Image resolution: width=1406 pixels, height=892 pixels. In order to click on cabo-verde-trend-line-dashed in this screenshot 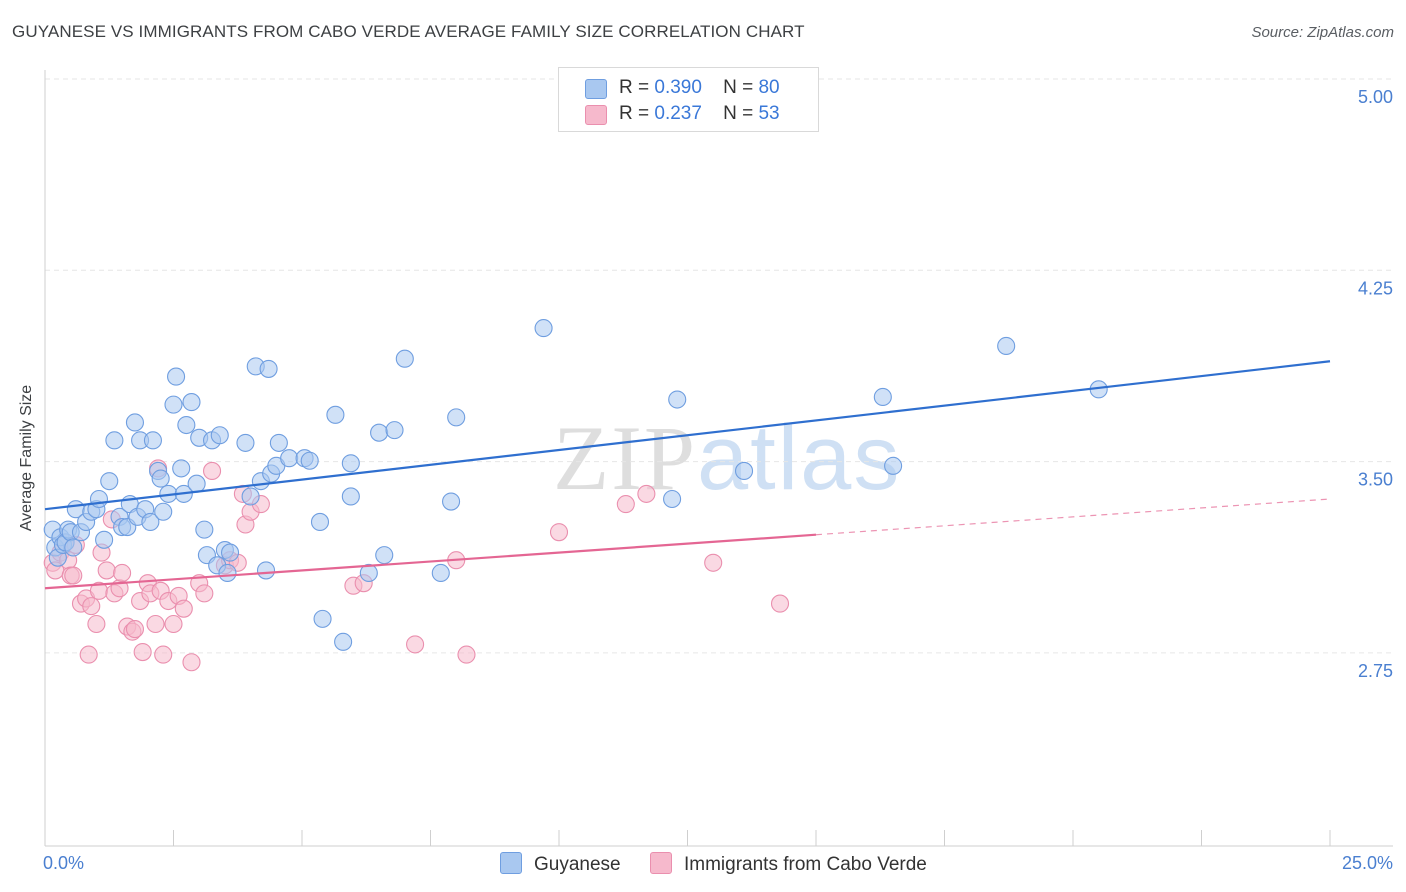, I will do `click(1073, 517)`.